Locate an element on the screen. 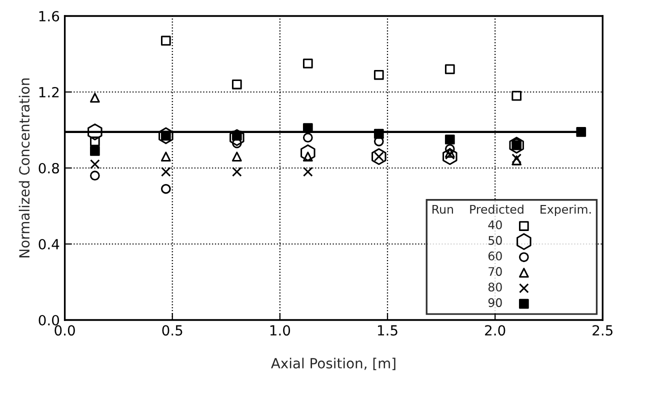 Image resolution: width=648 pixels, height=400 pixels. y-tick-label: 0.0 is located at coordinates (49, 320).